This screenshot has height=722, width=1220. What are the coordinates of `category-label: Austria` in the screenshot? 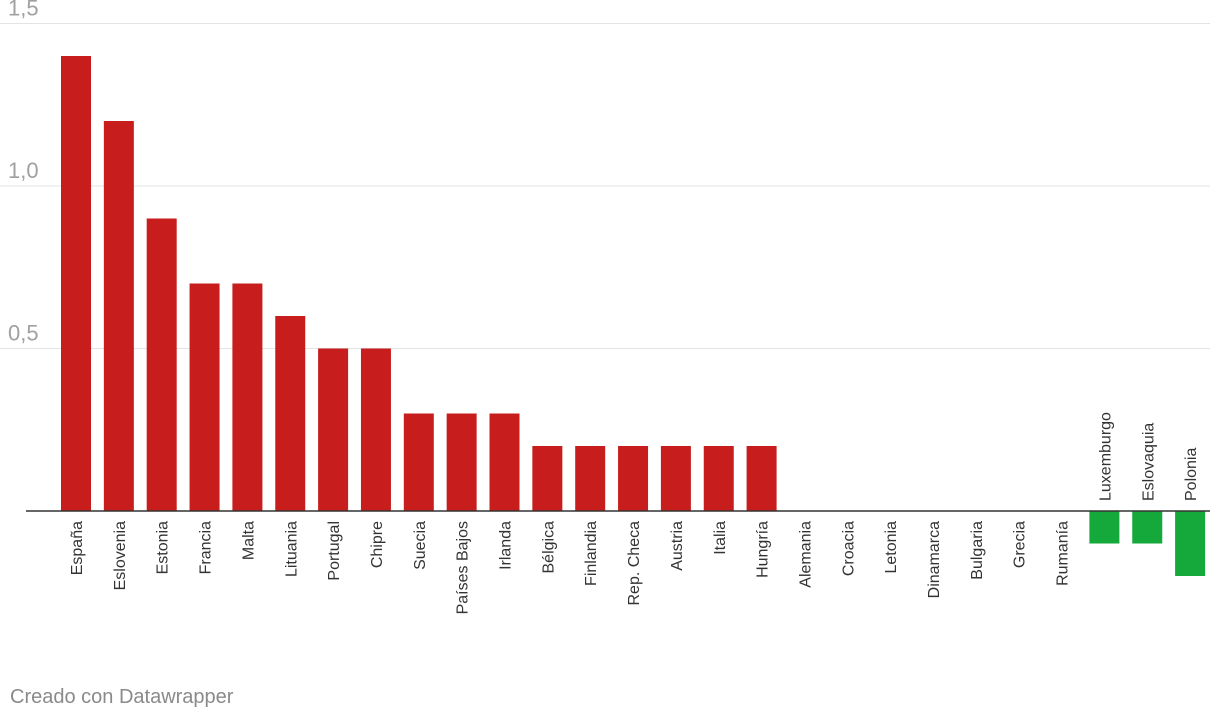 It's located at (677, 546).